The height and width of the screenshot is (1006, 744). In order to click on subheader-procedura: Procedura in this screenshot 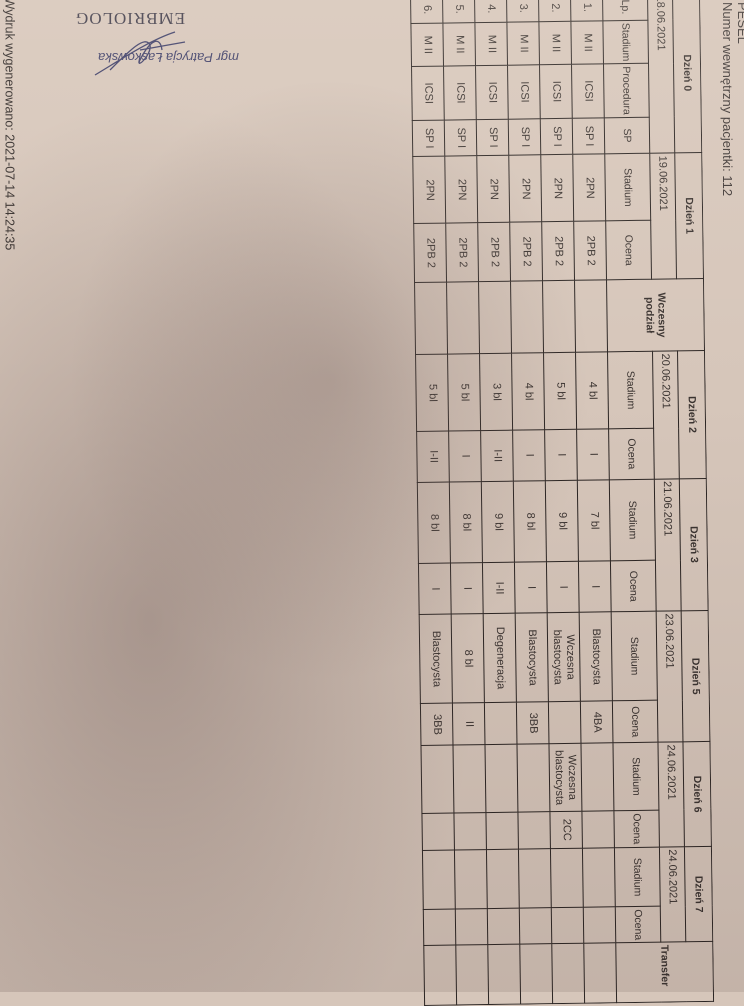, I will do `click(626, 90)`.